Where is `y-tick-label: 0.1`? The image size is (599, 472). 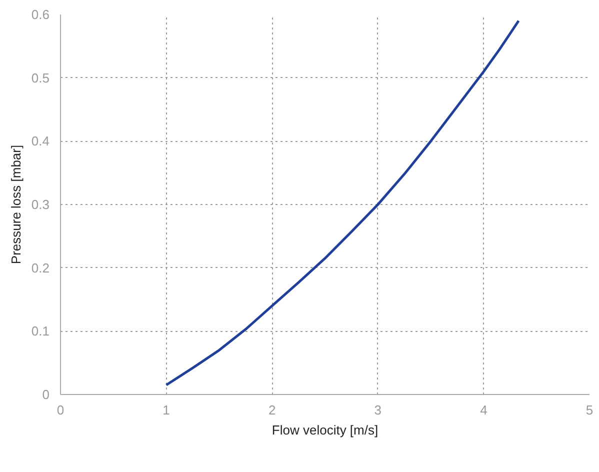 y-tick-label: 0.1 is located at coordinates (40, 331).